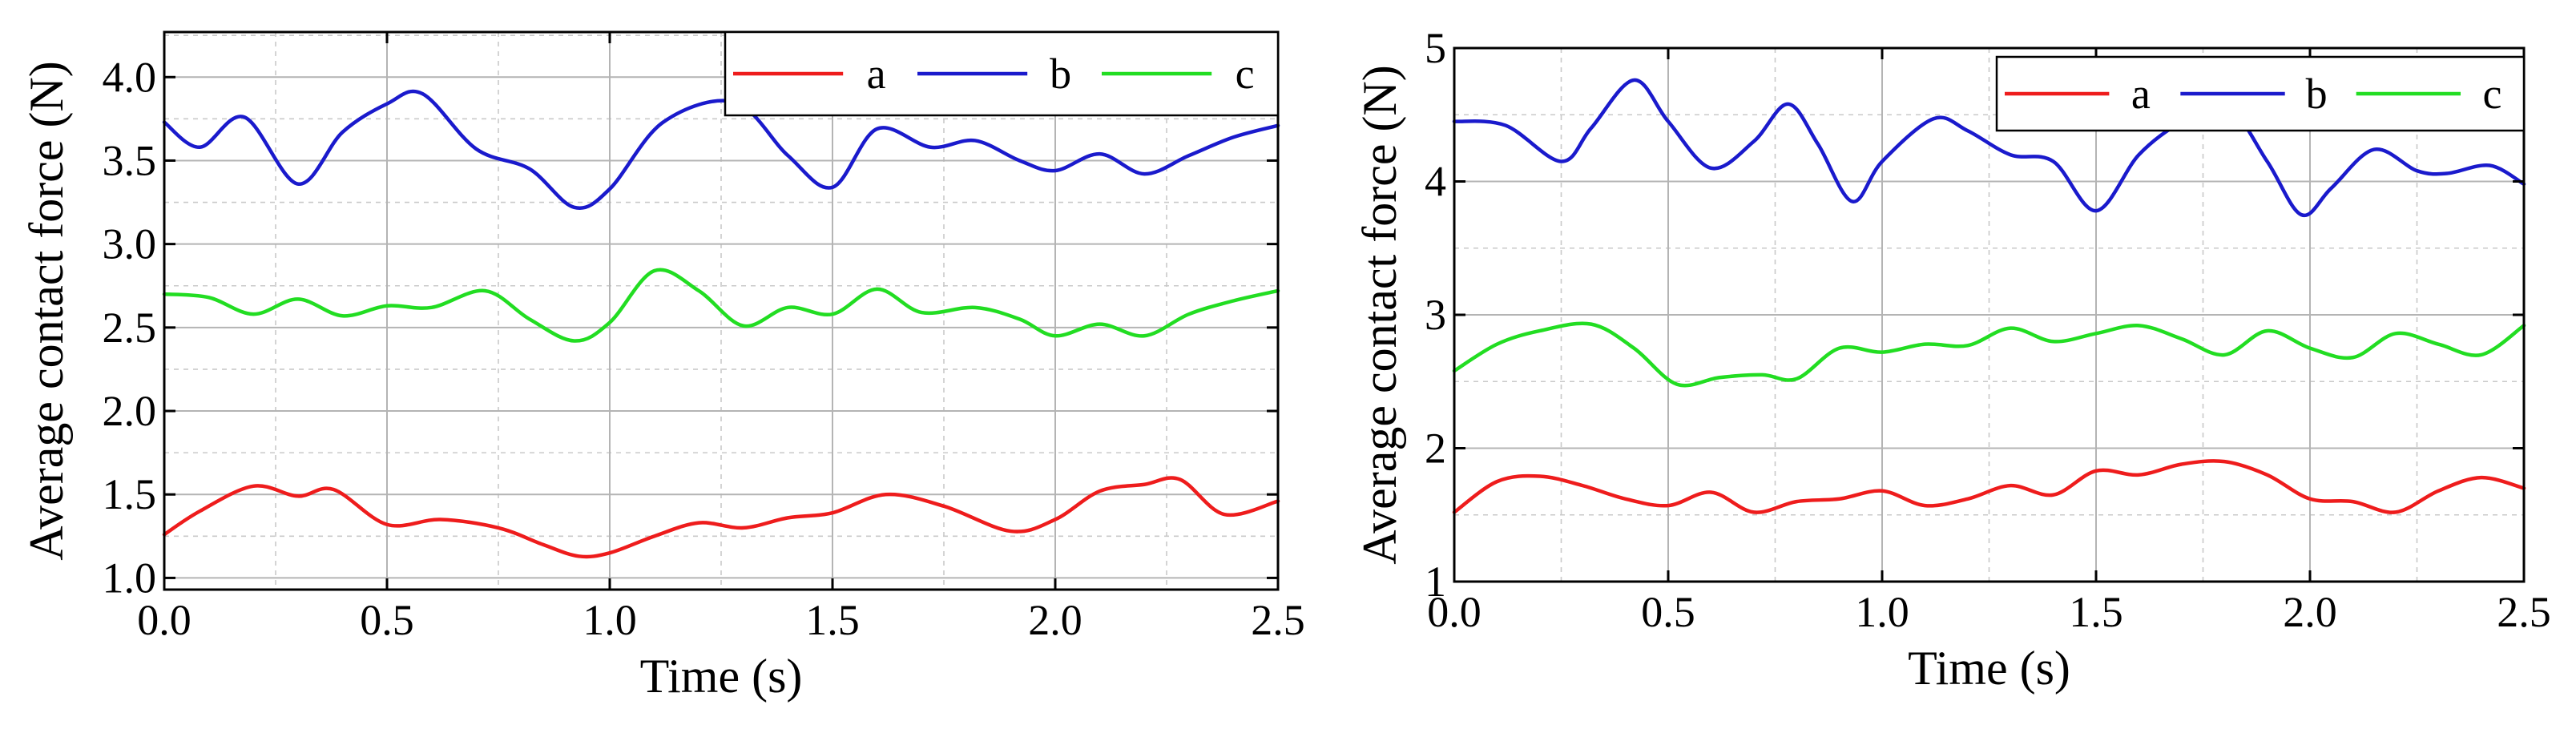 Image resolution: width=2576 pixels, height=737 pixels. What do you see at coordinates (1435, 48) in the screenshot?
I see `y-tick-label: 5` at bounding box center [1435, 48].